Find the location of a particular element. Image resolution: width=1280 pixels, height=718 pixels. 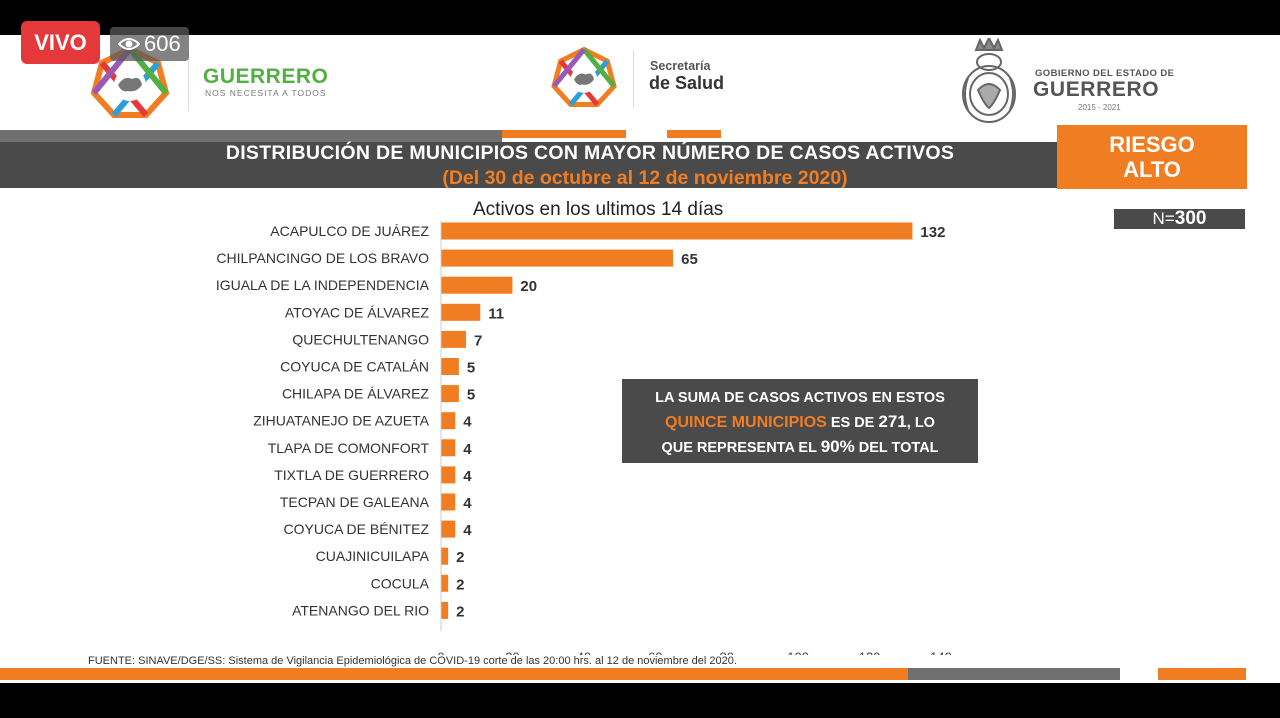

note-part5: DEL TOTAL is located at coordinates (896, 448).